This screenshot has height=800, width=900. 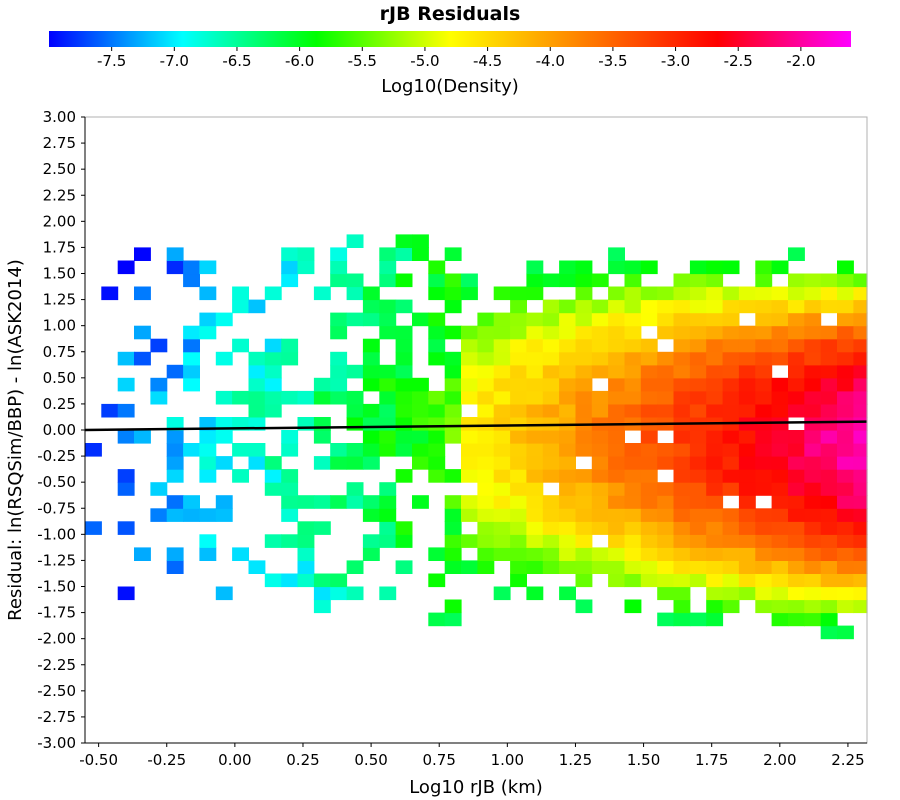 I want to click on colorbar-tick-label: -7.0, so click(x=174, y=61).